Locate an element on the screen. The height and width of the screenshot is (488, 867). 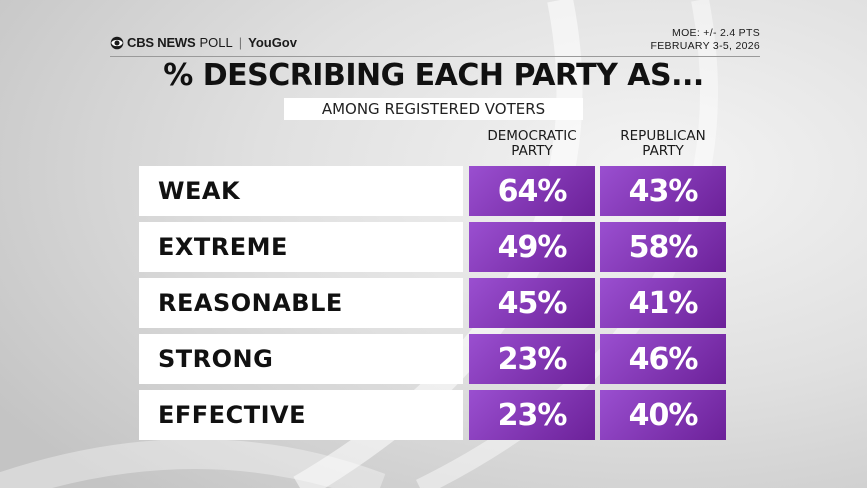
row-label: EXTREME is located at coordinates (301, 247).